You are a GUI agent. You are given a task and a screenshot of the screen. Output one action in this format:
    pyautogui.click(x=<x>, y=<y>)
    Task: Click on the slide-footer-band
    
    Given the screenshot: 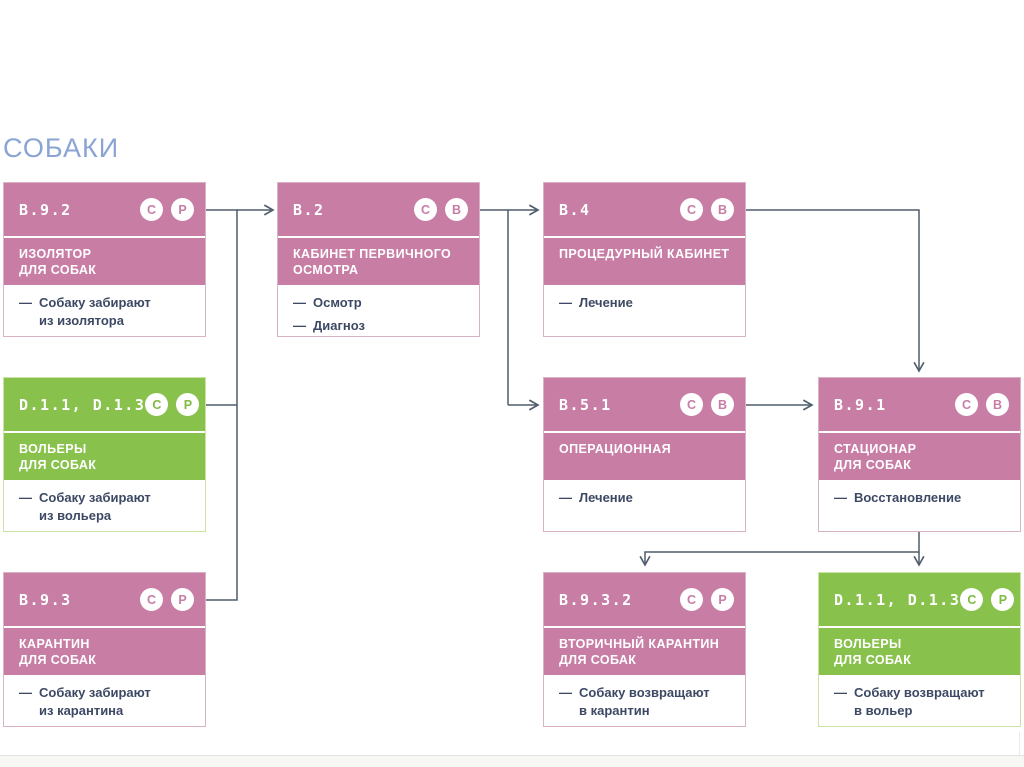 What is the action you would take?
    pyautogui.click(x=512, y=761)
    